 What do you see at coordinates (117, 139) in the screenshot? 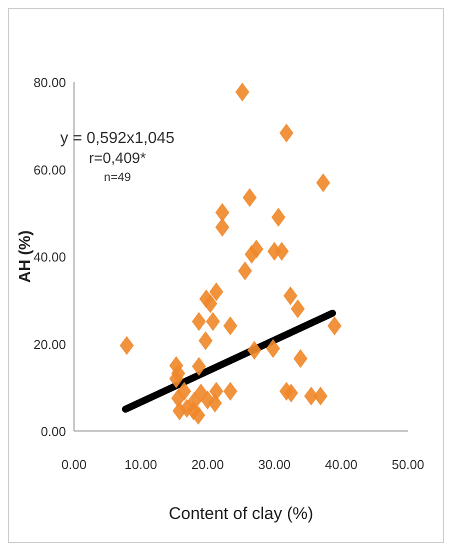
I see `annotation: y = 0,592x1,045` at bounding box center [117, 139].